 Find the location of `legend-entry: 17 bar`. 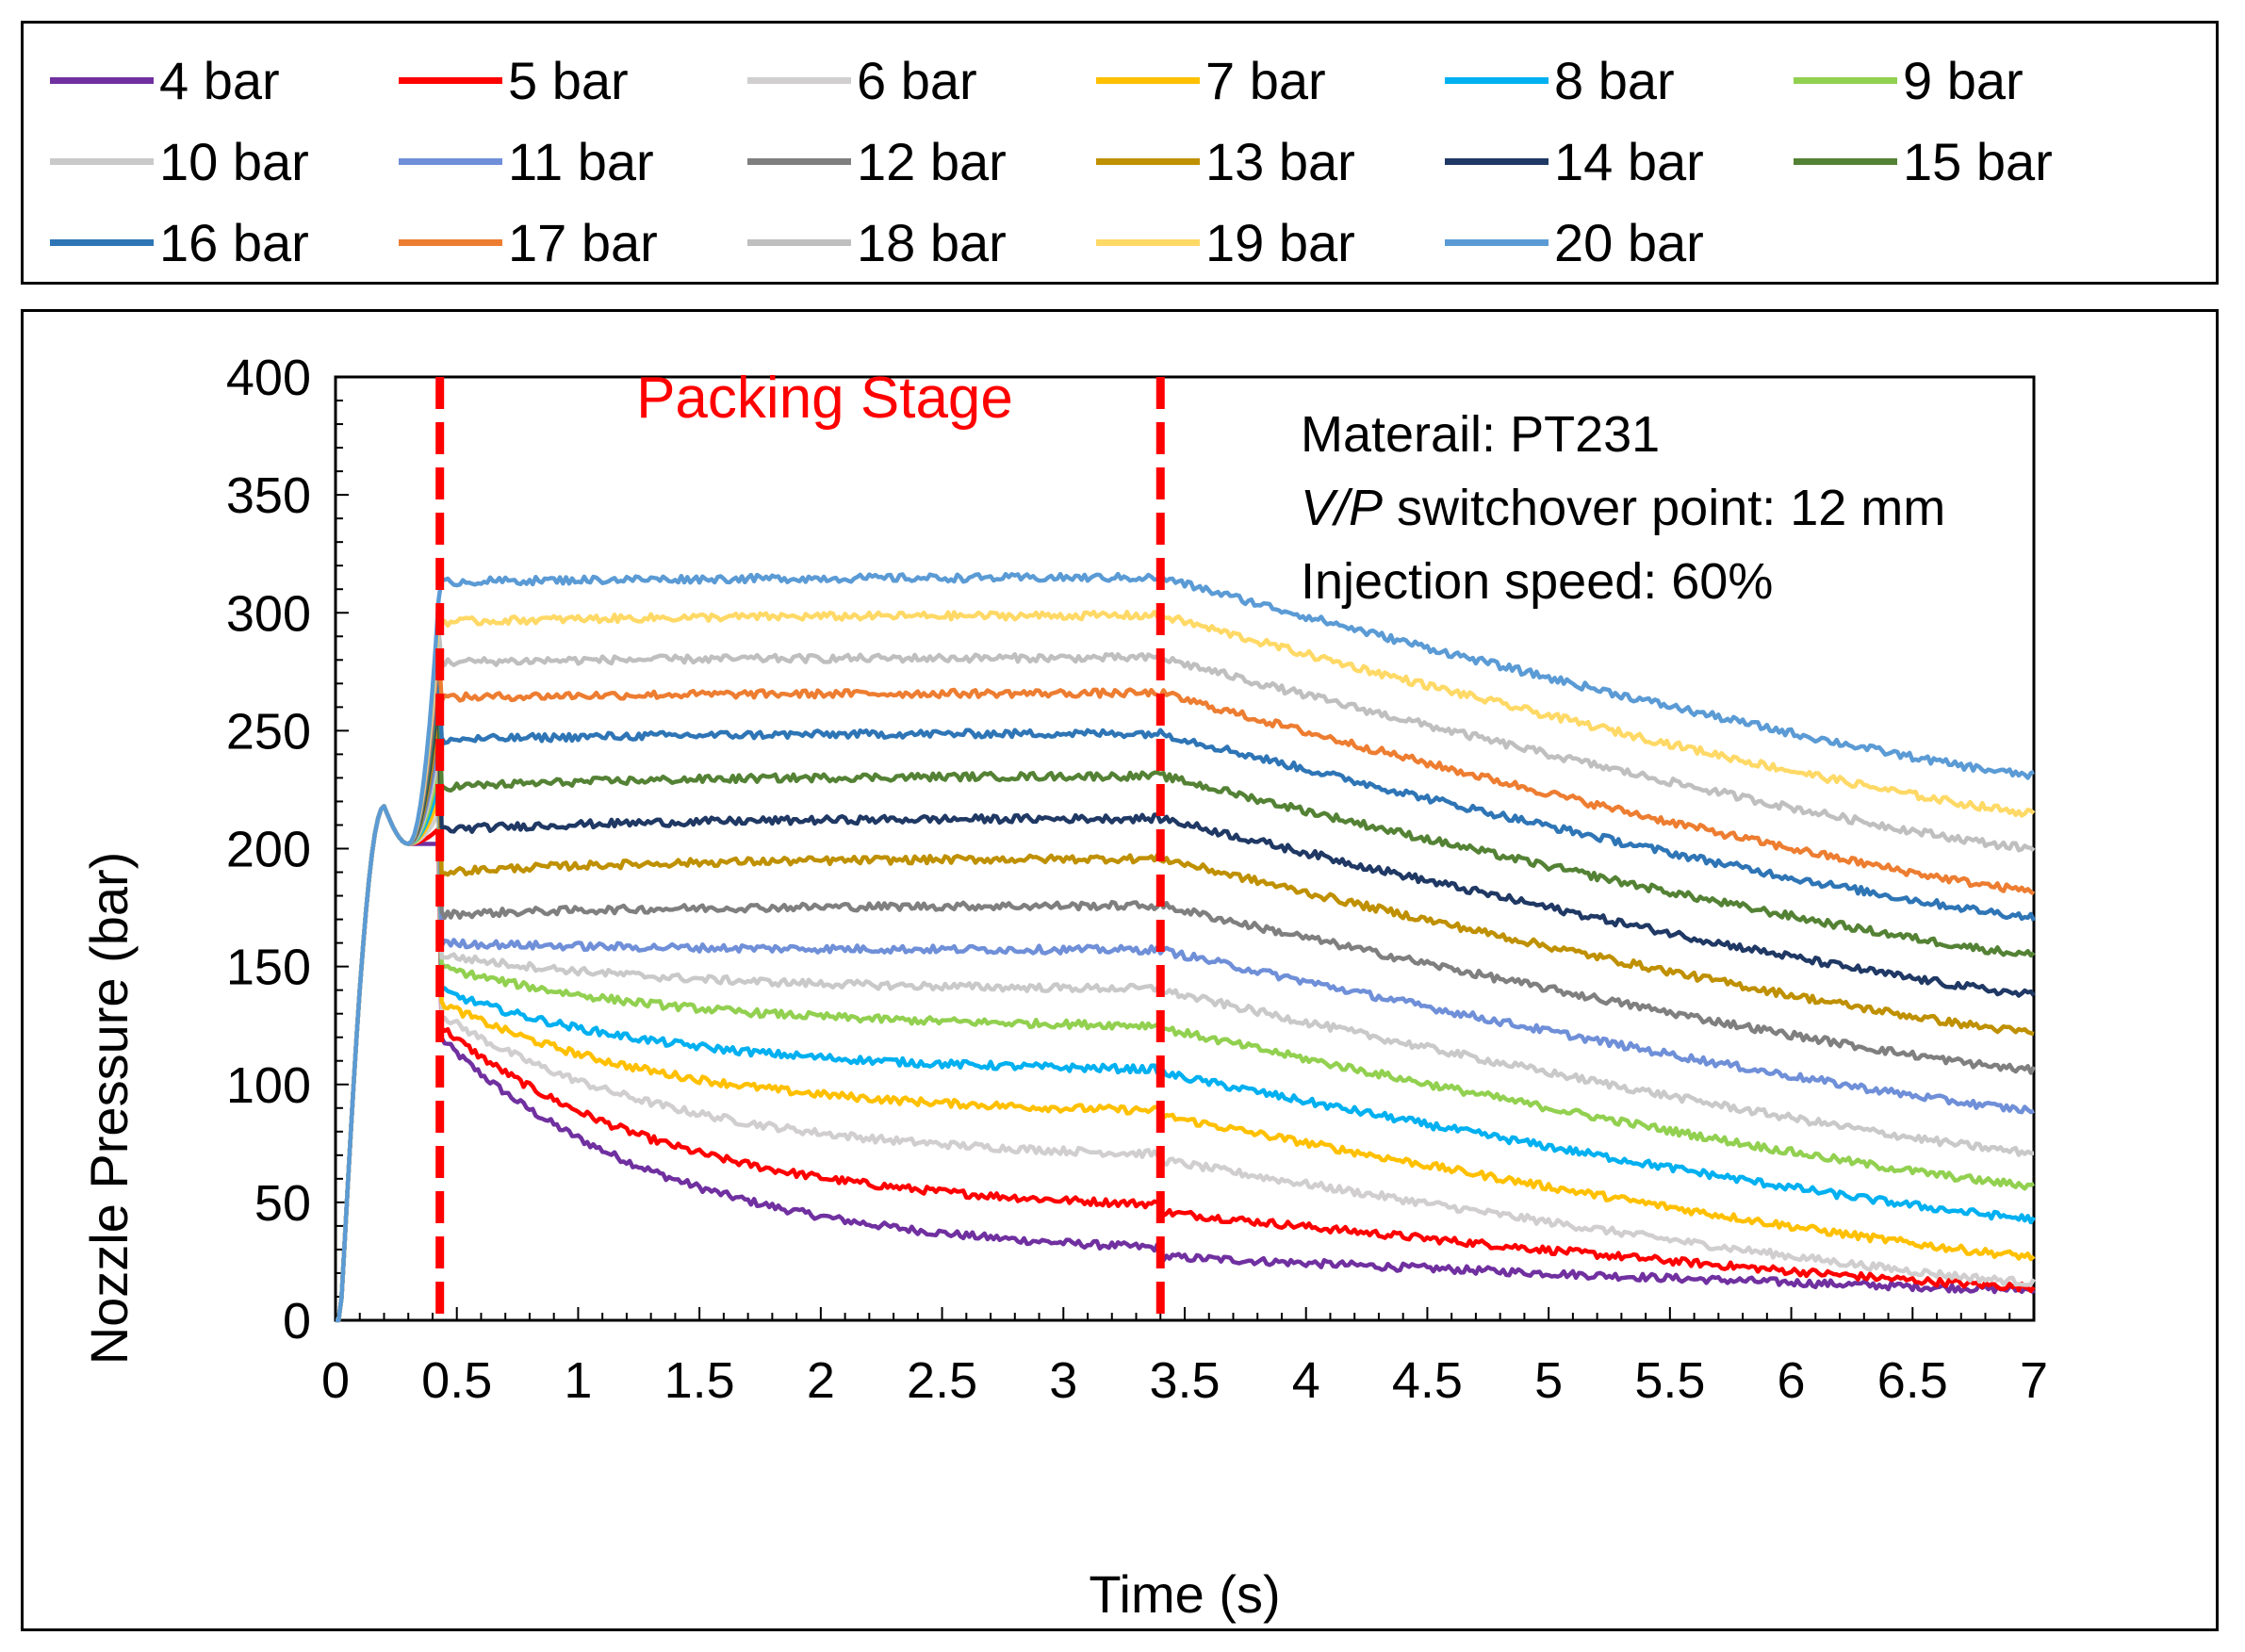

legend-entry: 17 bar is located at coordinates (528, 242).